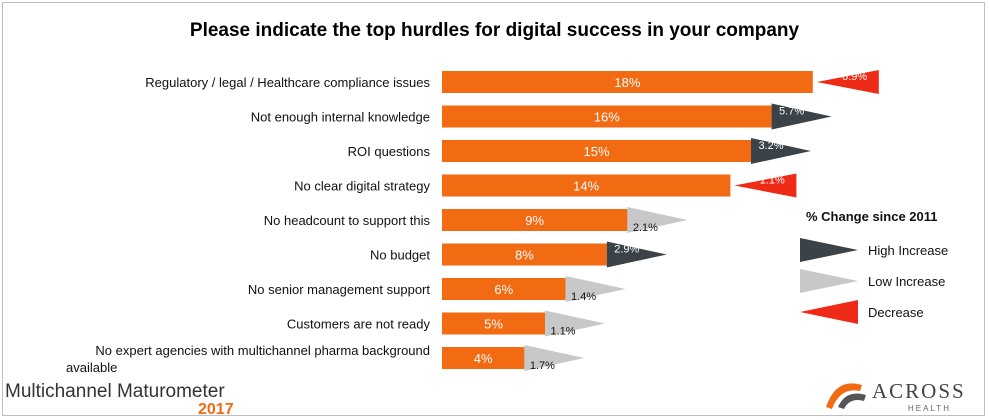 The height and width of the screenshot is (420, 989). I want to click on bar-value-label: 9%, so click(534, 220).